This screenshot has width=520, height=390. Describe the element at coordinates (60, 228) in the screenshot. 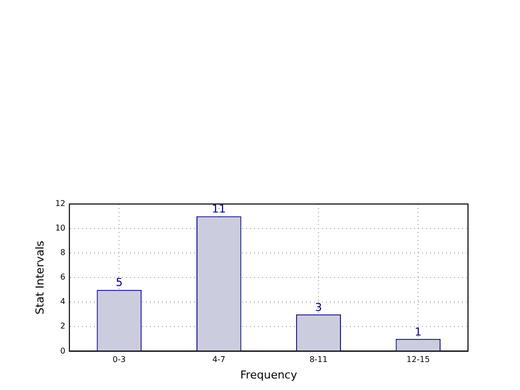

I see `y-tick-label: 10` at that location.